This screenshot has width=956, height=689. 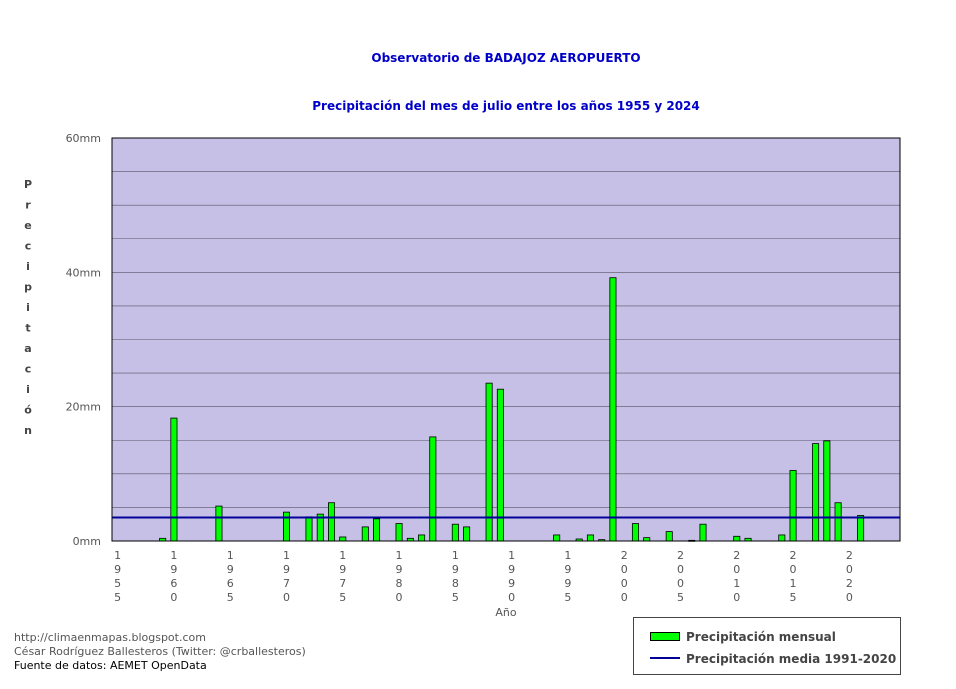 What do you see at coordinates (761, 637) in the screenshot?
I see `legend-label-monthly: Precipitación mensual` at bounding box center [761, 637].